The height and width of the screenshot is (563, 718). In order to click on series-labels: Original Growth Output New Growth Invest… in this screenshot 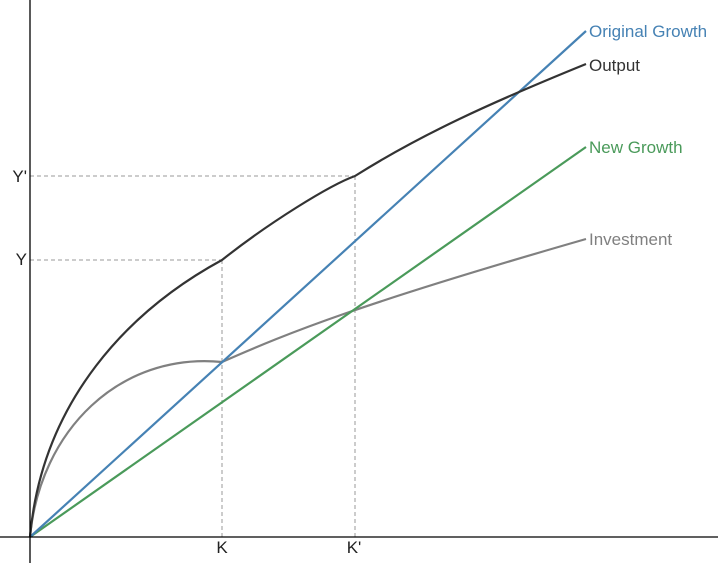, I will do `click(648, 135)`.